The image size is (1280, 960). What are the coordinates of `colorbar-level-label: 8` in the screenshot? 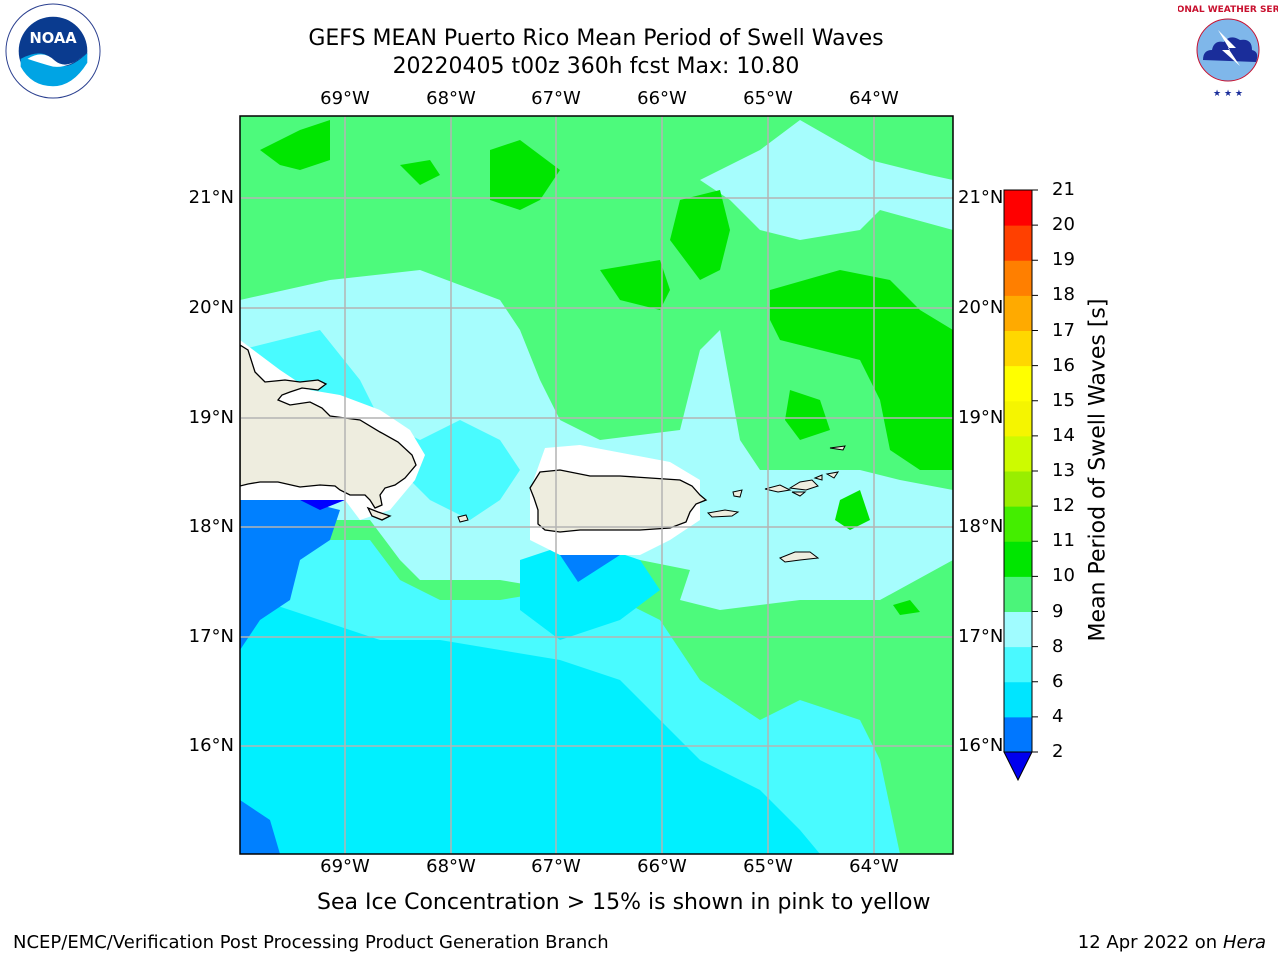 It's located at (1058, 646).